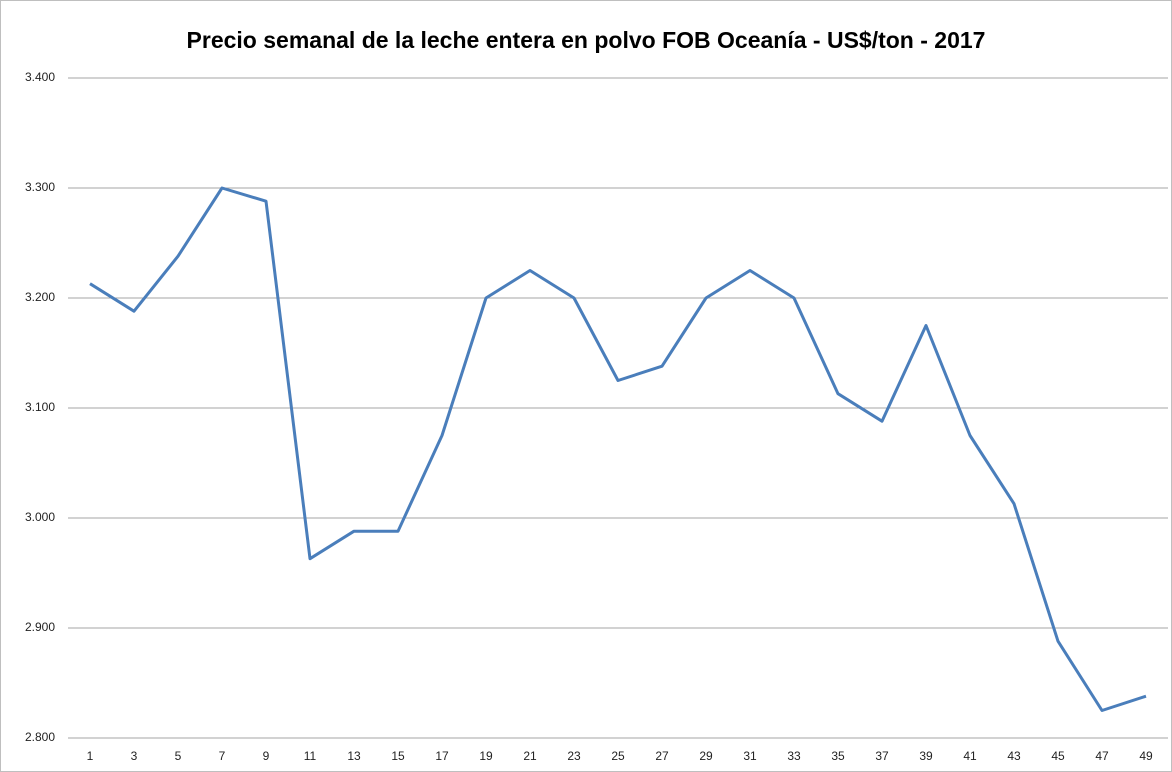 The height and width of the screenshot is (772, 1172). What do you see at coordinates (838, 756) in the screenshot?
I see `x-tick-label: 35` at bounding box center [838, 756].